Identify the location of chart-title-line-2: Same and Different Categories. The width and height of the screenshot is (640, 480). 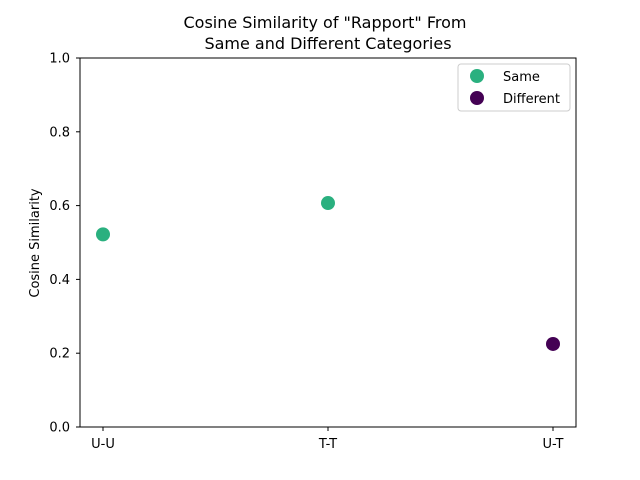
(327, 43).